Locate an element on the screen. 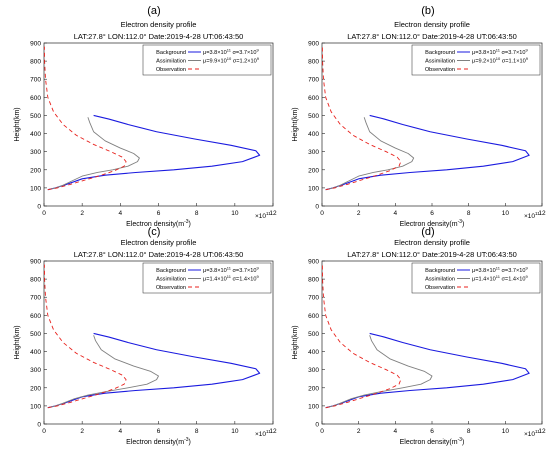  y-tick-label: 0 is located at coordinates (317, 425).